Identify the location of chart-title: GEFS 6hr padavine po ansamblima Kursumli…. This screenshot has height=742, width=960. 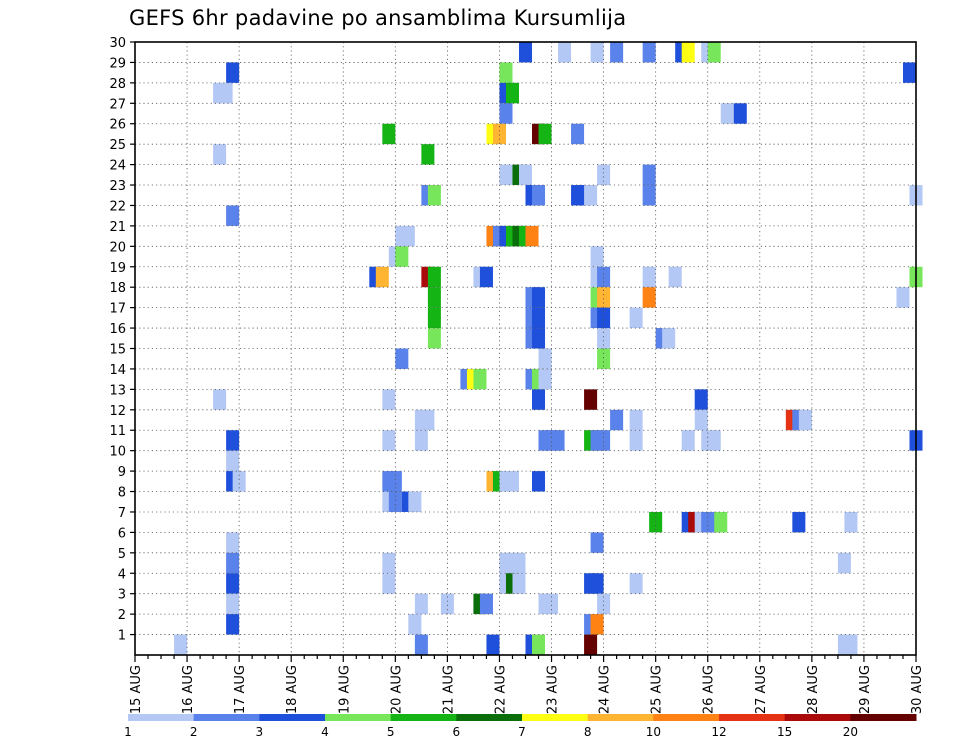
(378, 18).